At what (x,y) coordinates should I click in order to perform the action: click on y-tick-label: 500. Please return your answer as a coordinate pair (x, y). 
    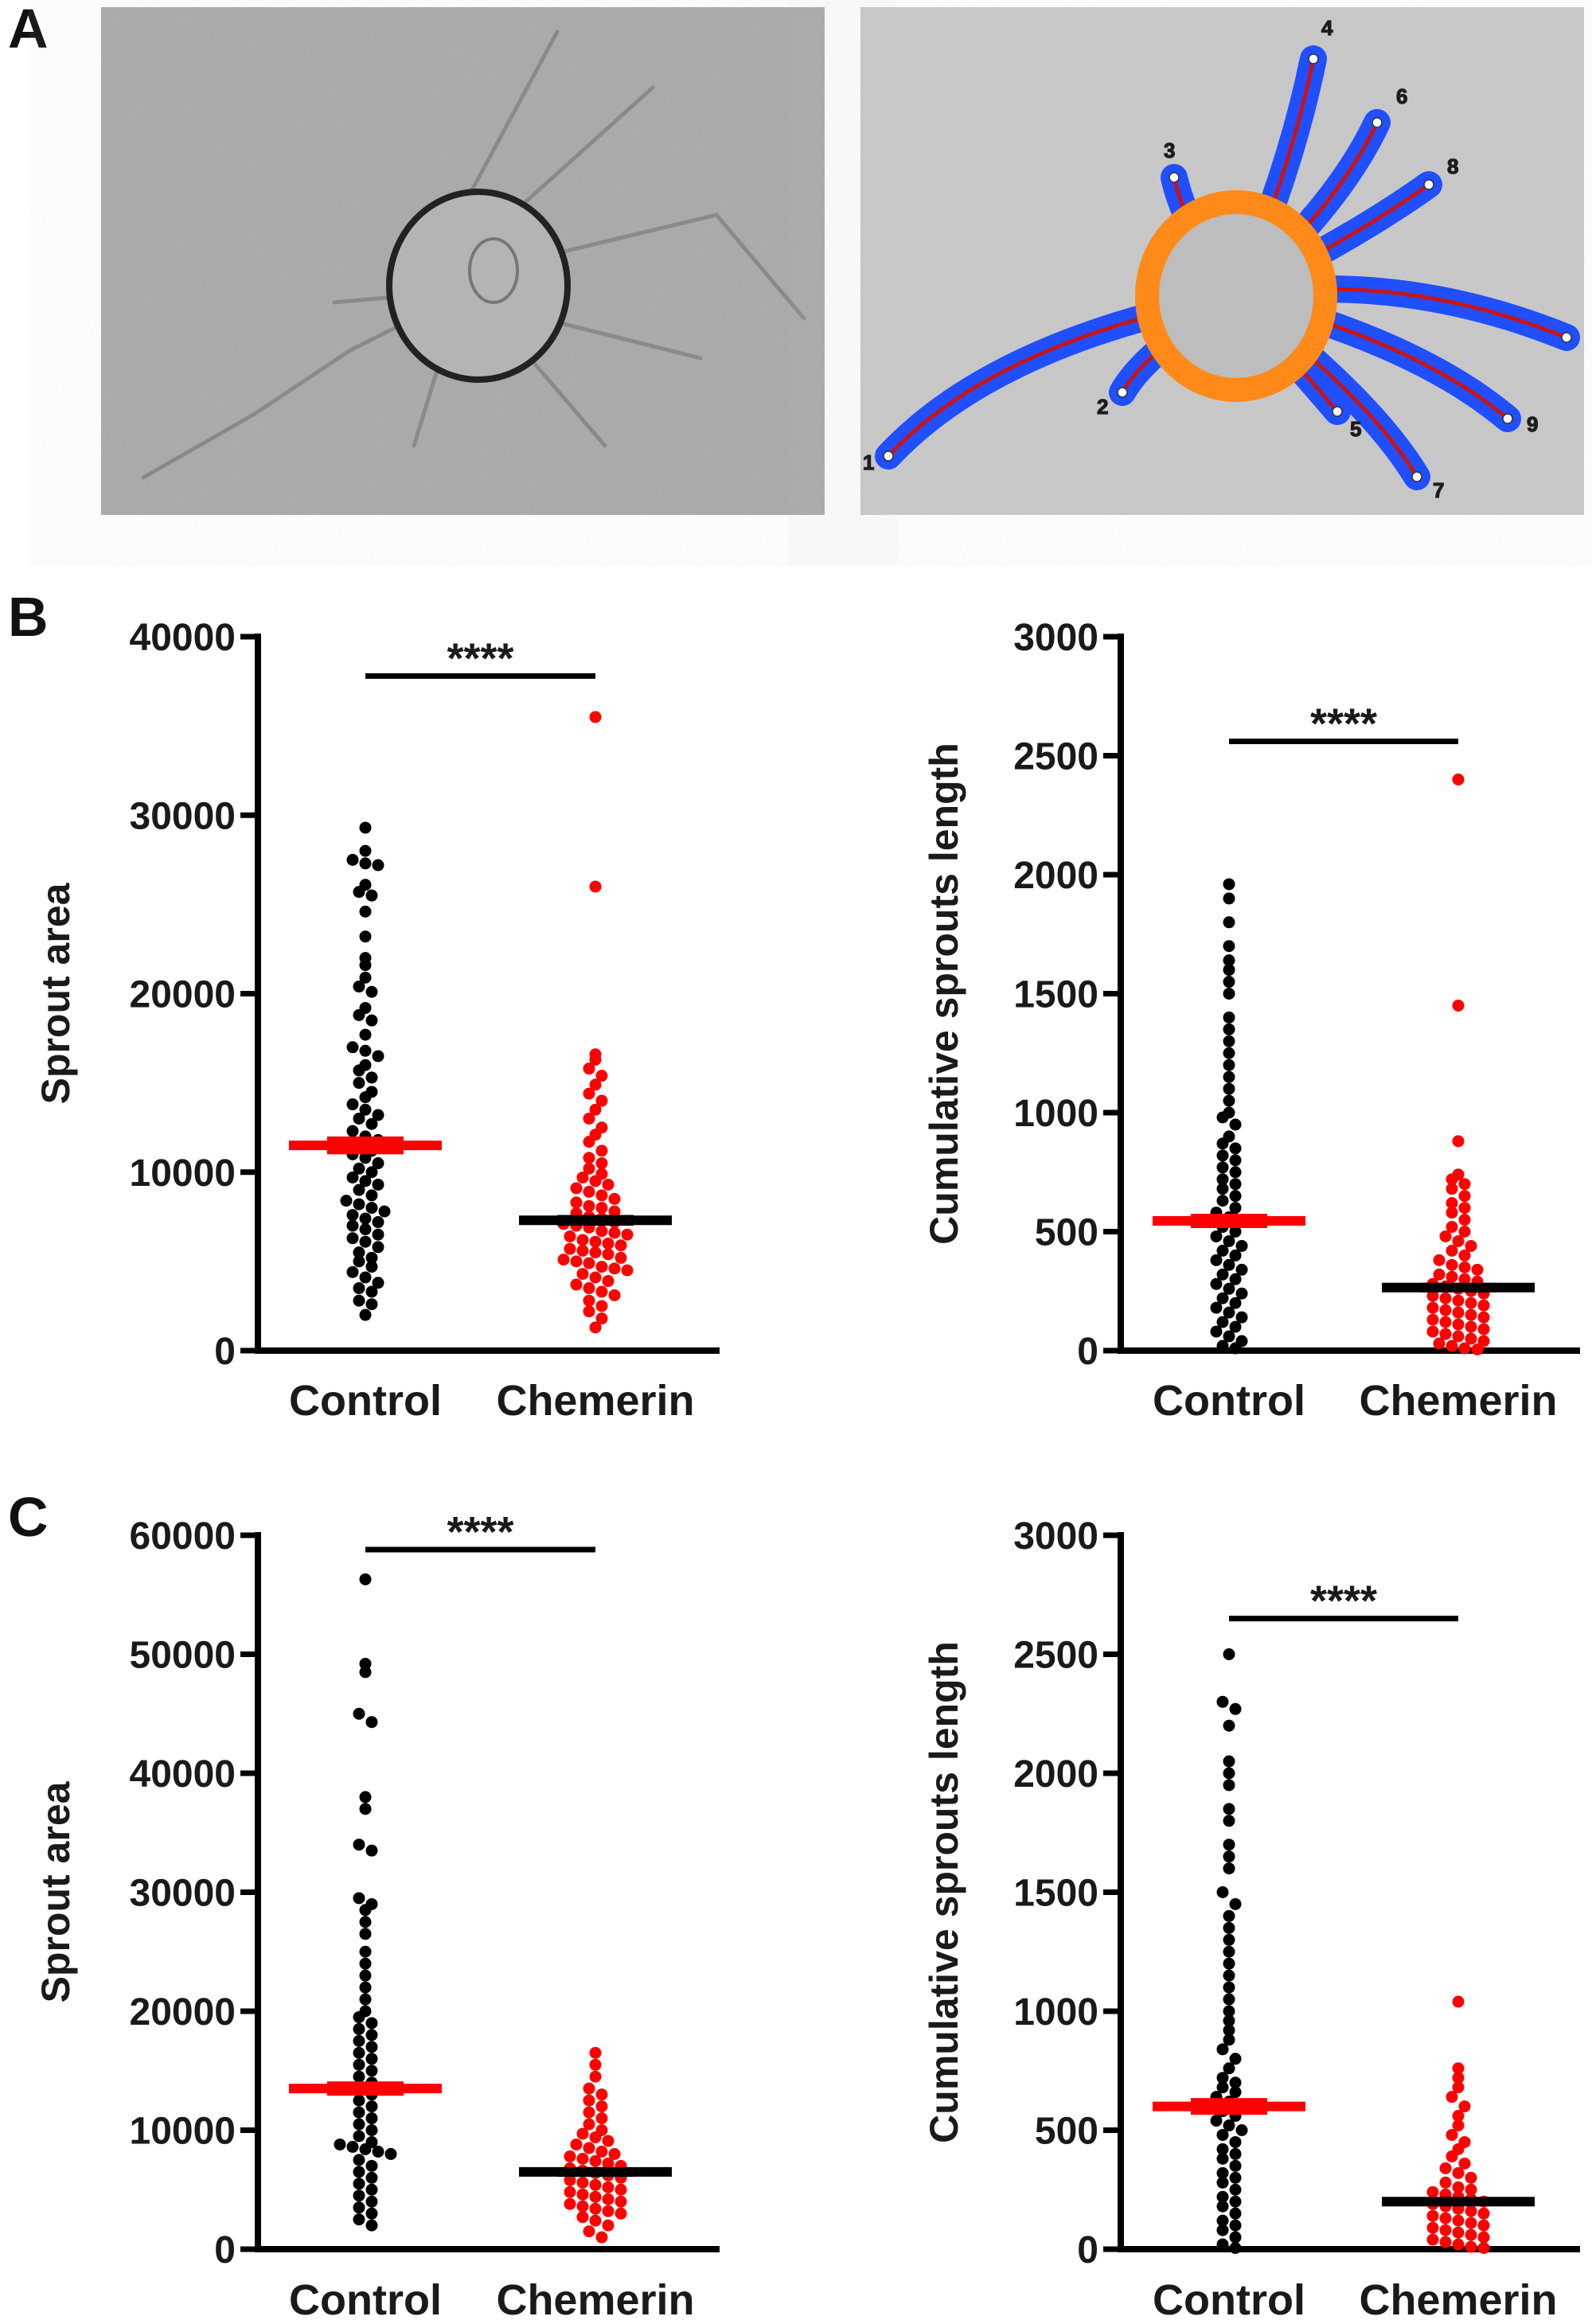
    Looking at the image, I should click on (1067, 1233).